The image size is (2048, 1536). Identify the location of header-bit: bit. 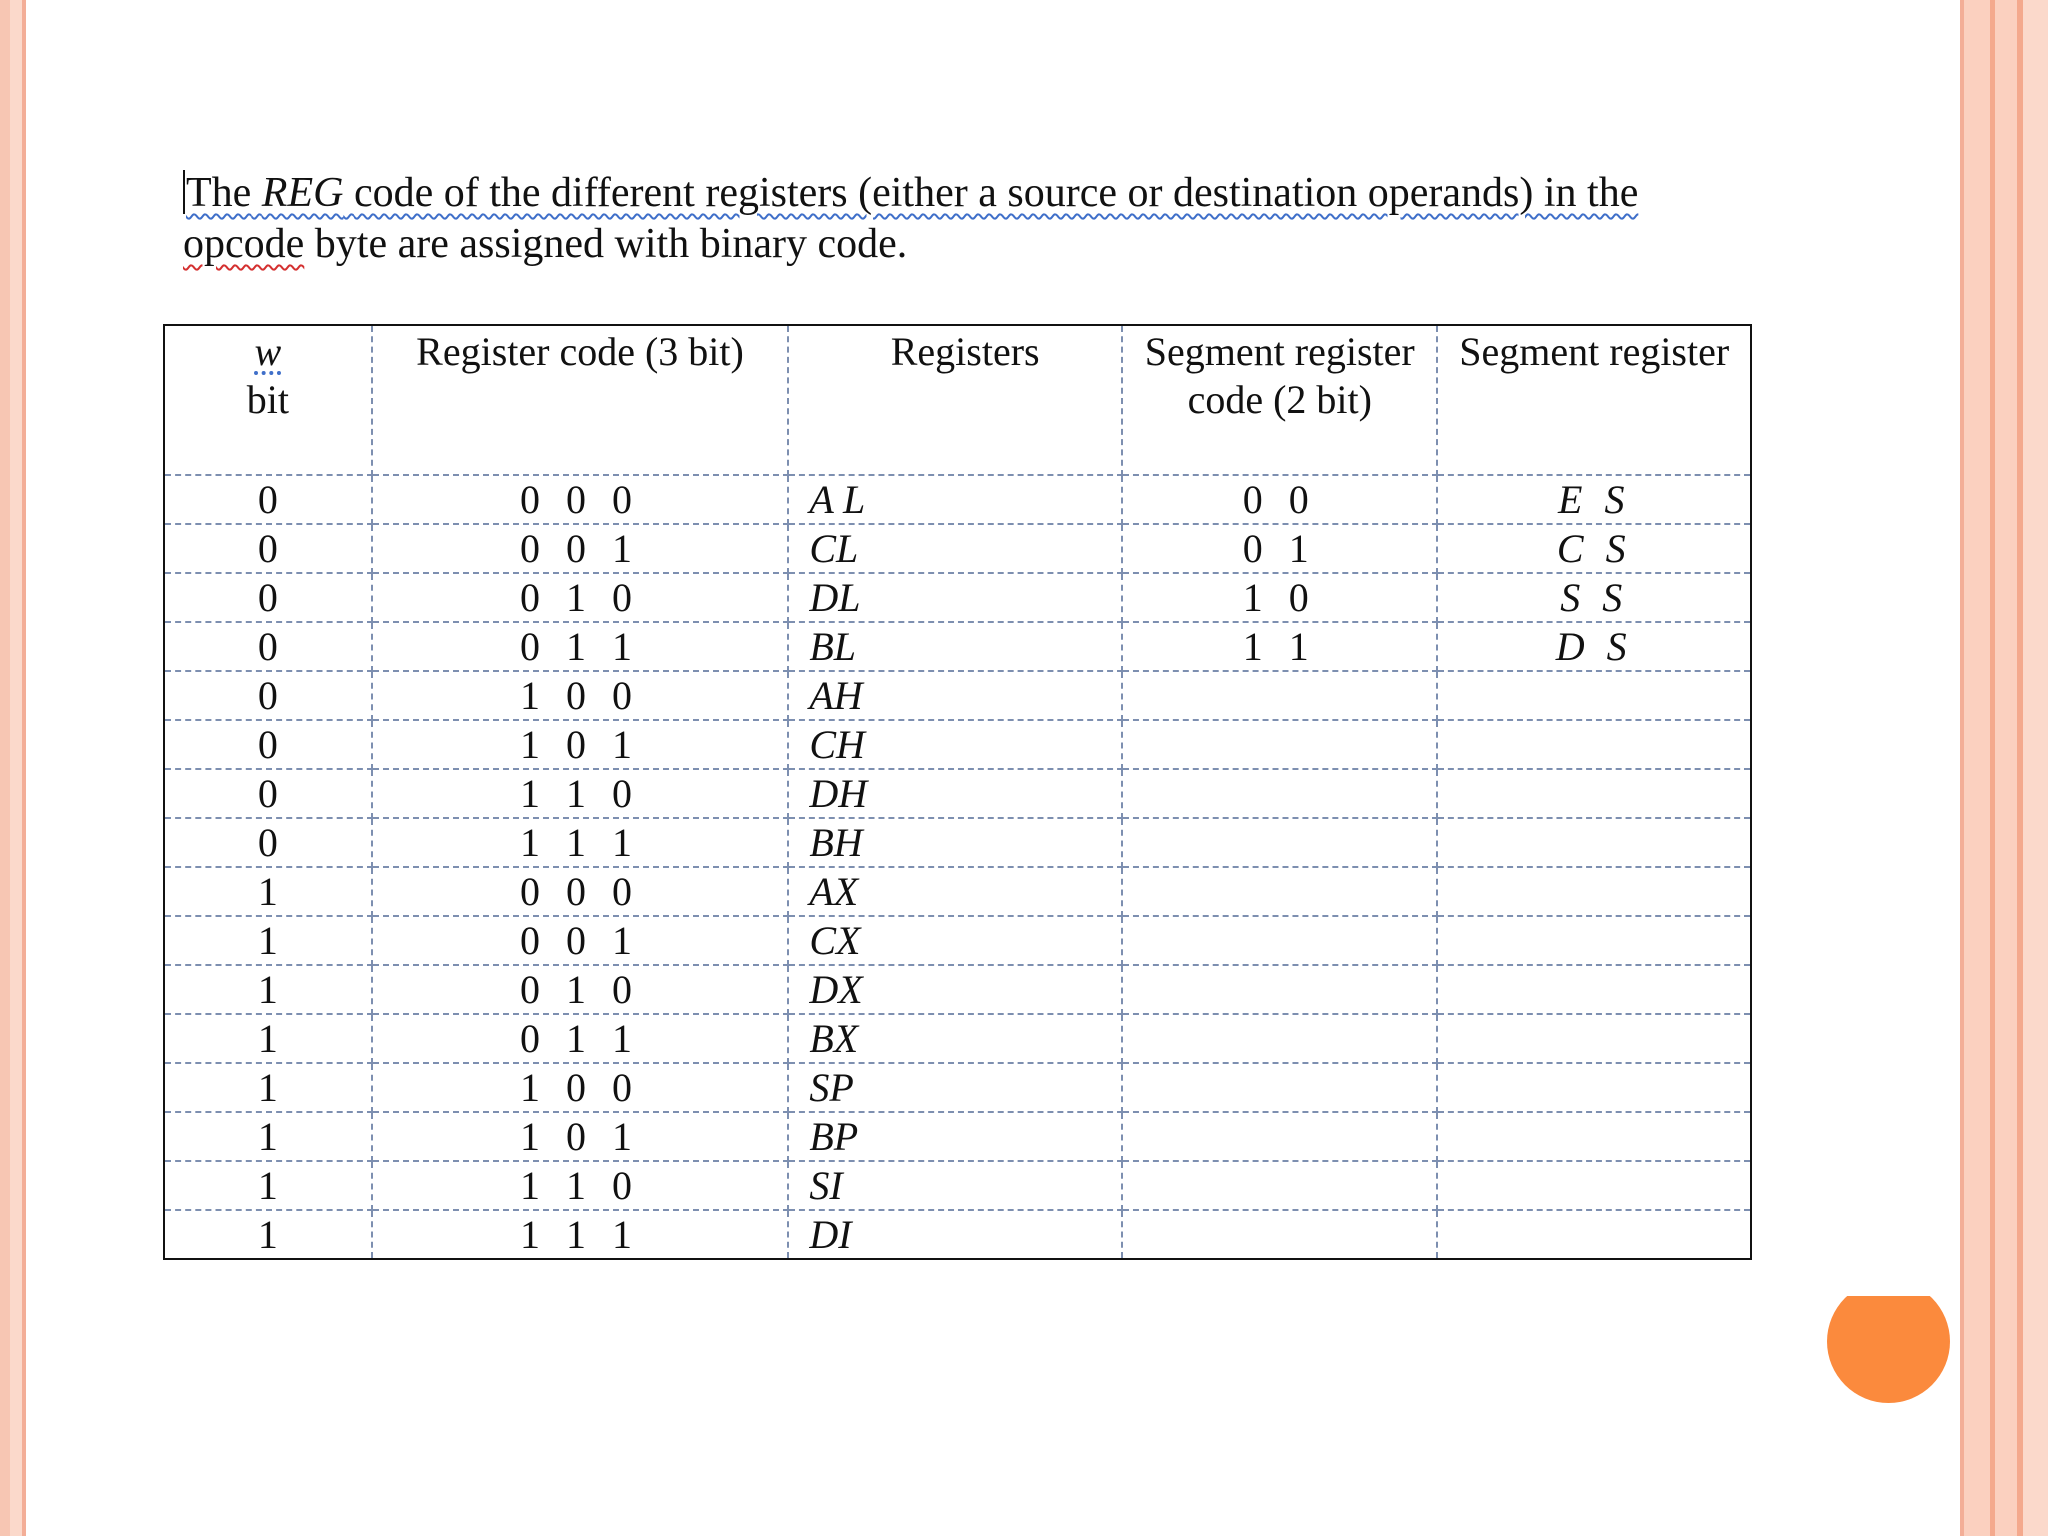
(267, 399).